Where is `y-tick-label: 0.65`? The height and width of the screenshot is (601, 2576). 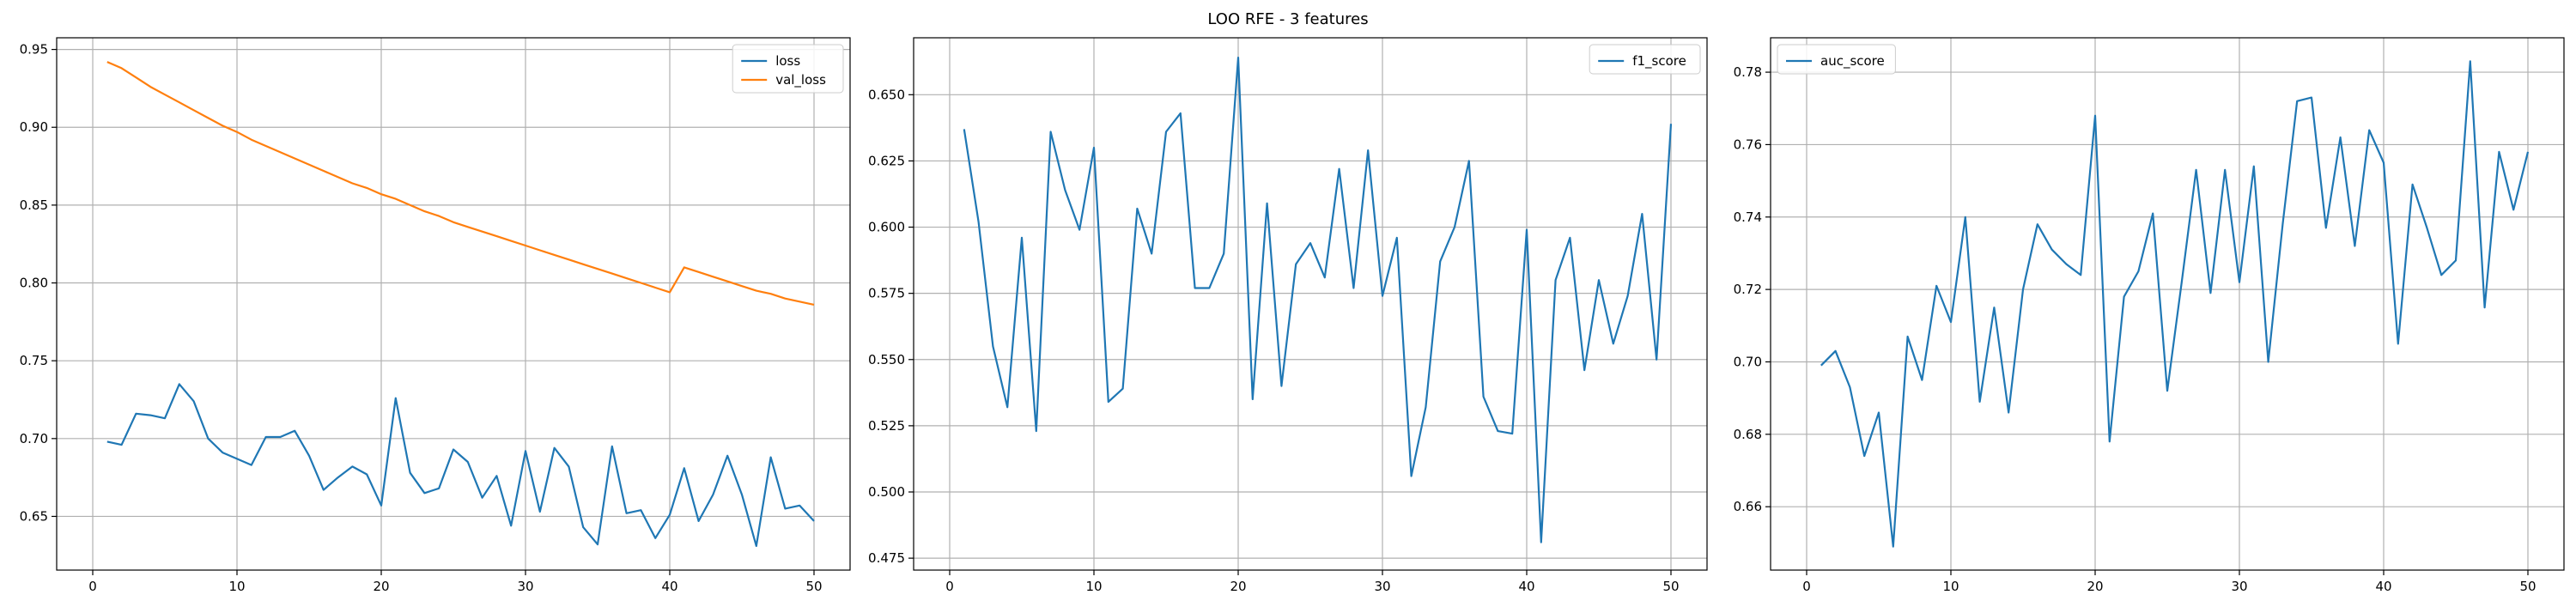
y-tick-label: 0.65 is located at coordinates (34, 516).